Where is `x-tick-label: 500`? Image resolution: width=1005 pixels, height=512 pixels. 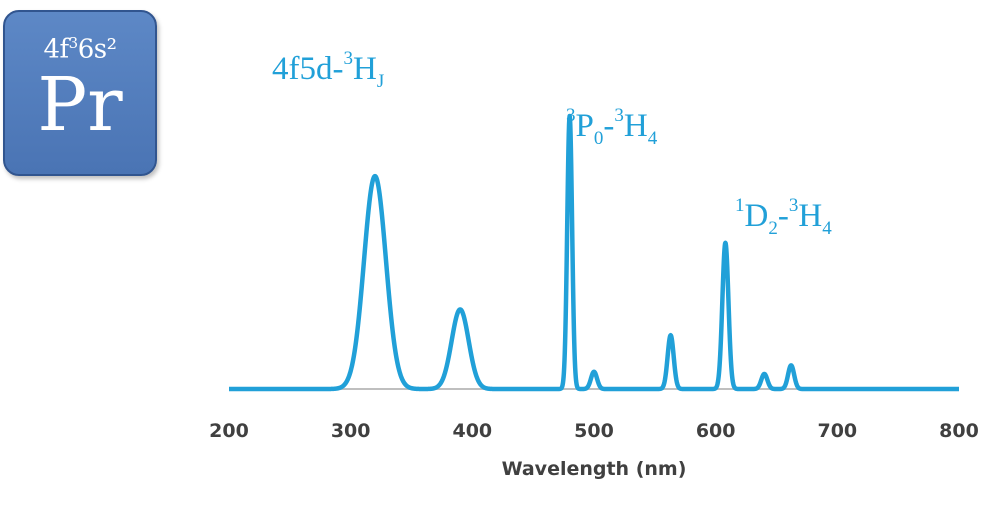 x-tick-label: 500 is located at coordinates (594, 431).